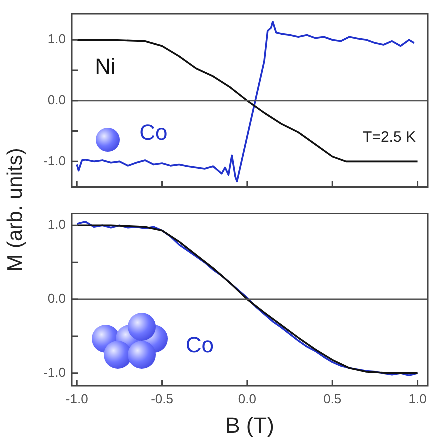 Image resolution: width=437 pixels, height=442 pixels. What do you see at coordinates (250, 425) in the screenshot?
I see `x-axis-title: B (T)` at bounding box center [250, 425].